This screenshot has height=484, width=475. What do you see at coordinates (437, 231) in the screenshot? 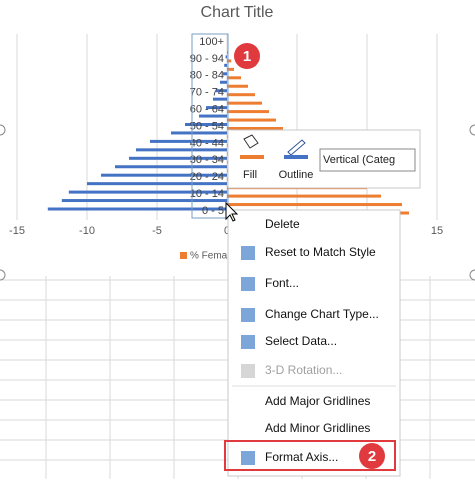
I see `x-tick-label: 15` at bounding box center [437, 231].